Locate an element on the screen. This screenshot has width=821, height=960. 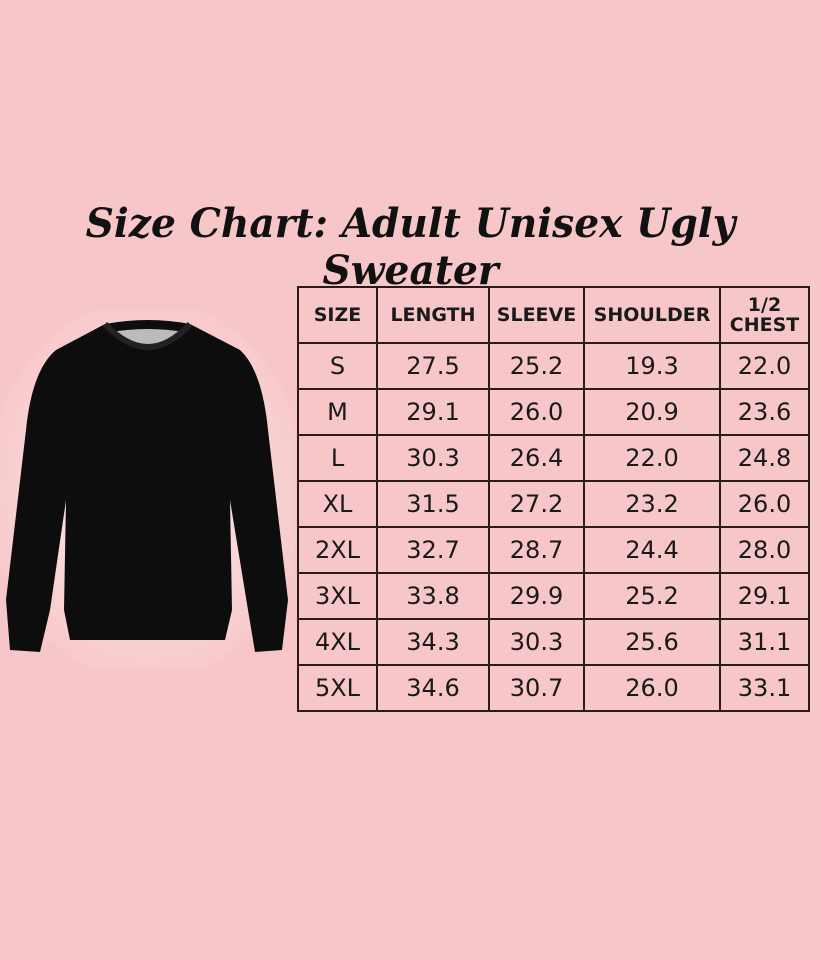
header-length: LENGTH is located at coordinates (433, 315).